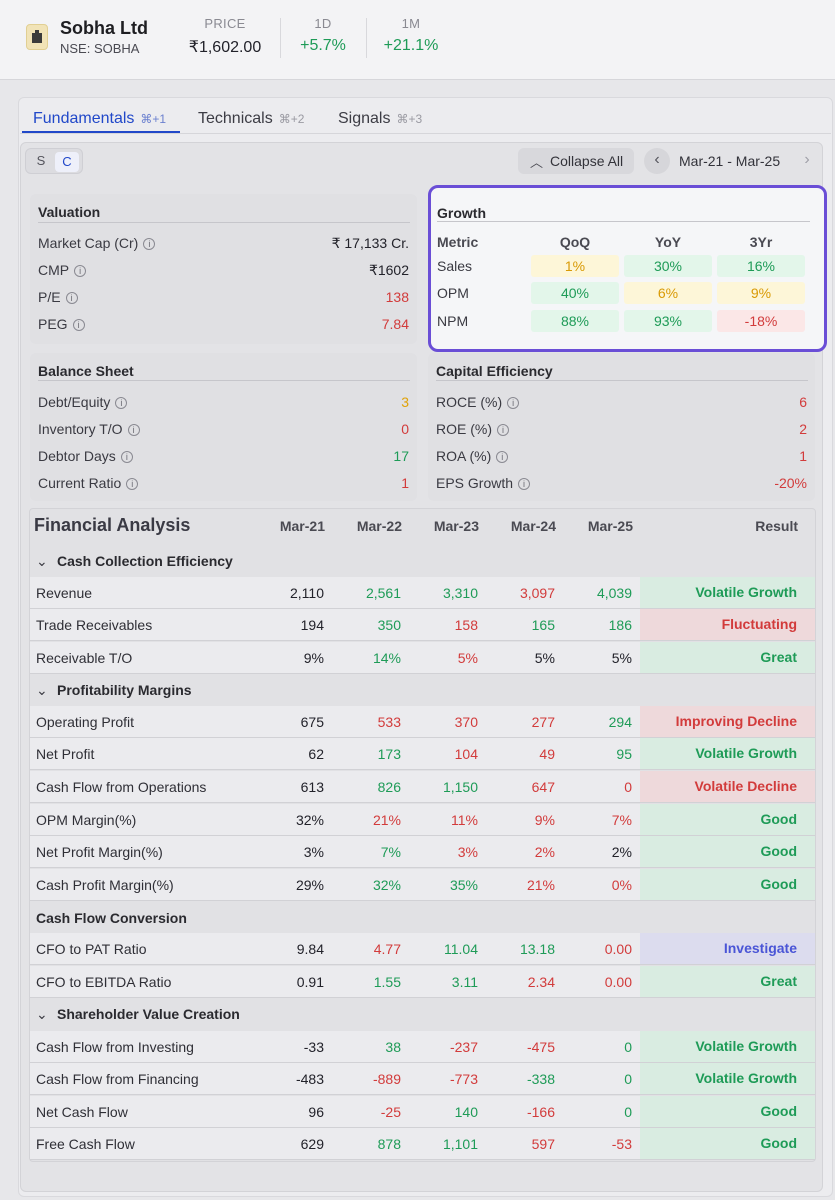 The image size is (835, 1200). I want to click on change-1d-block: 1D +5.7%, so click(323, 35).